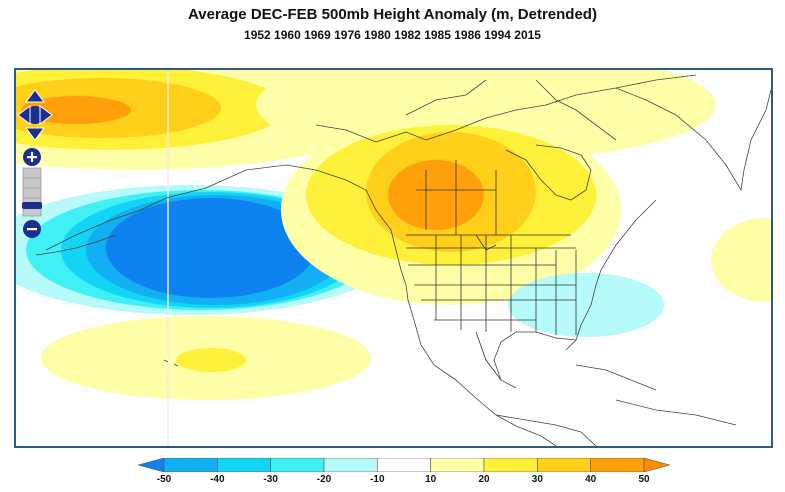 The height and width of the screenshot is (492, 785). What do you see at coordinates (491, 270) in the screenshot?
I see `political-borders` at bounding box center [491, 270].